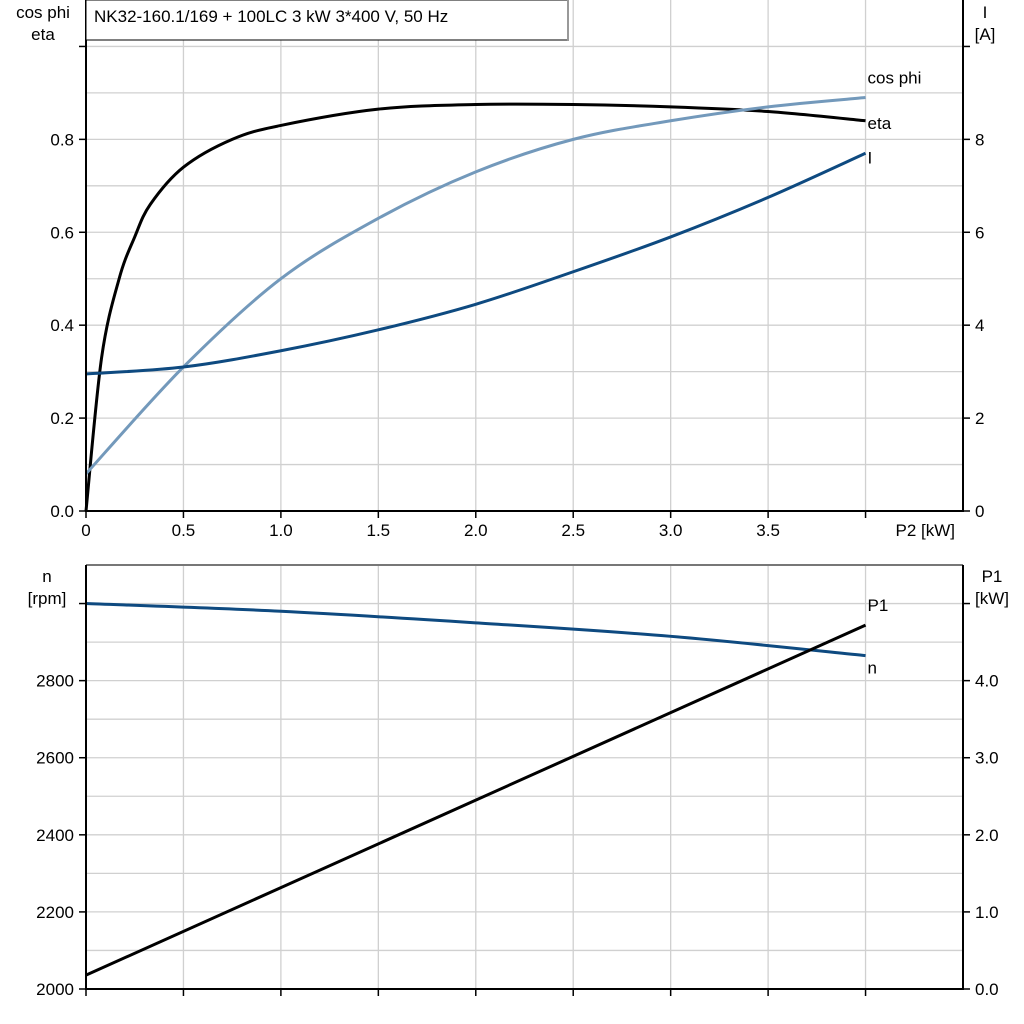 The width and height of the screenshot is (1024, 1024). What do you see at coordinates (43, 34) in the screenshot?
I see `y-left-axis-label: eta` at bounding box center [43, 34].